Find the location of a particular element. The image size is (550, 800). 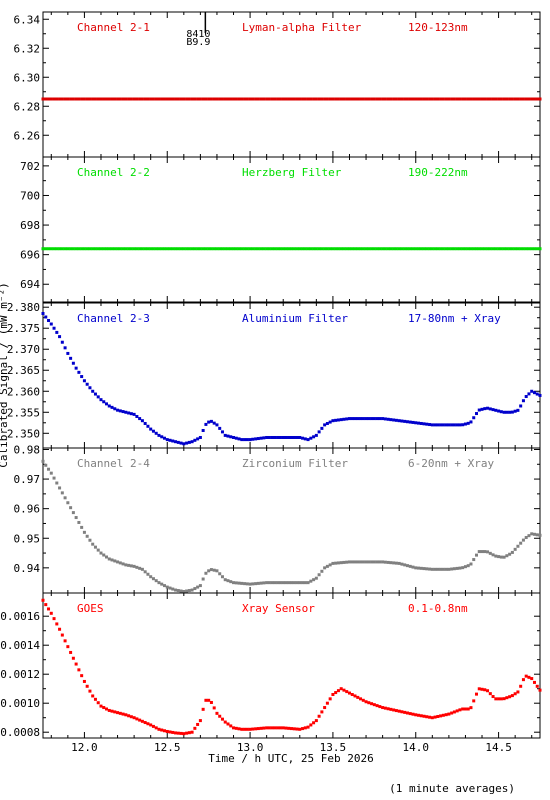

panel-label: Channel 2-1 is located at coordinates (113, 27).